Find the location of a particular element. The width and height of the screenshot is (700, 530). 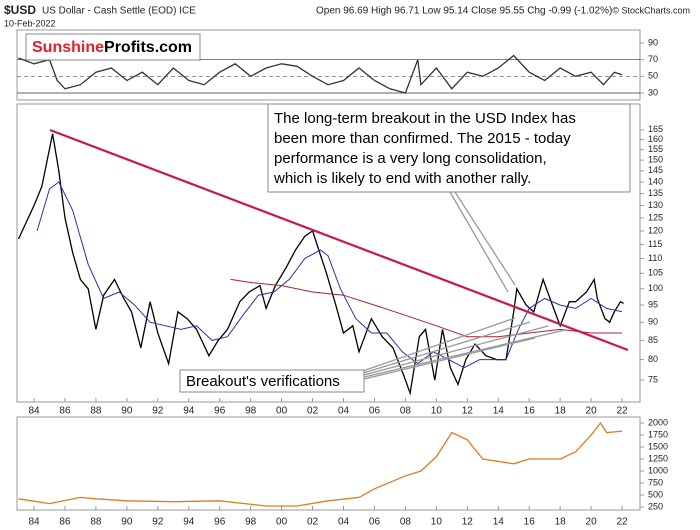

breakout-box is located at coordinates (272, 381).